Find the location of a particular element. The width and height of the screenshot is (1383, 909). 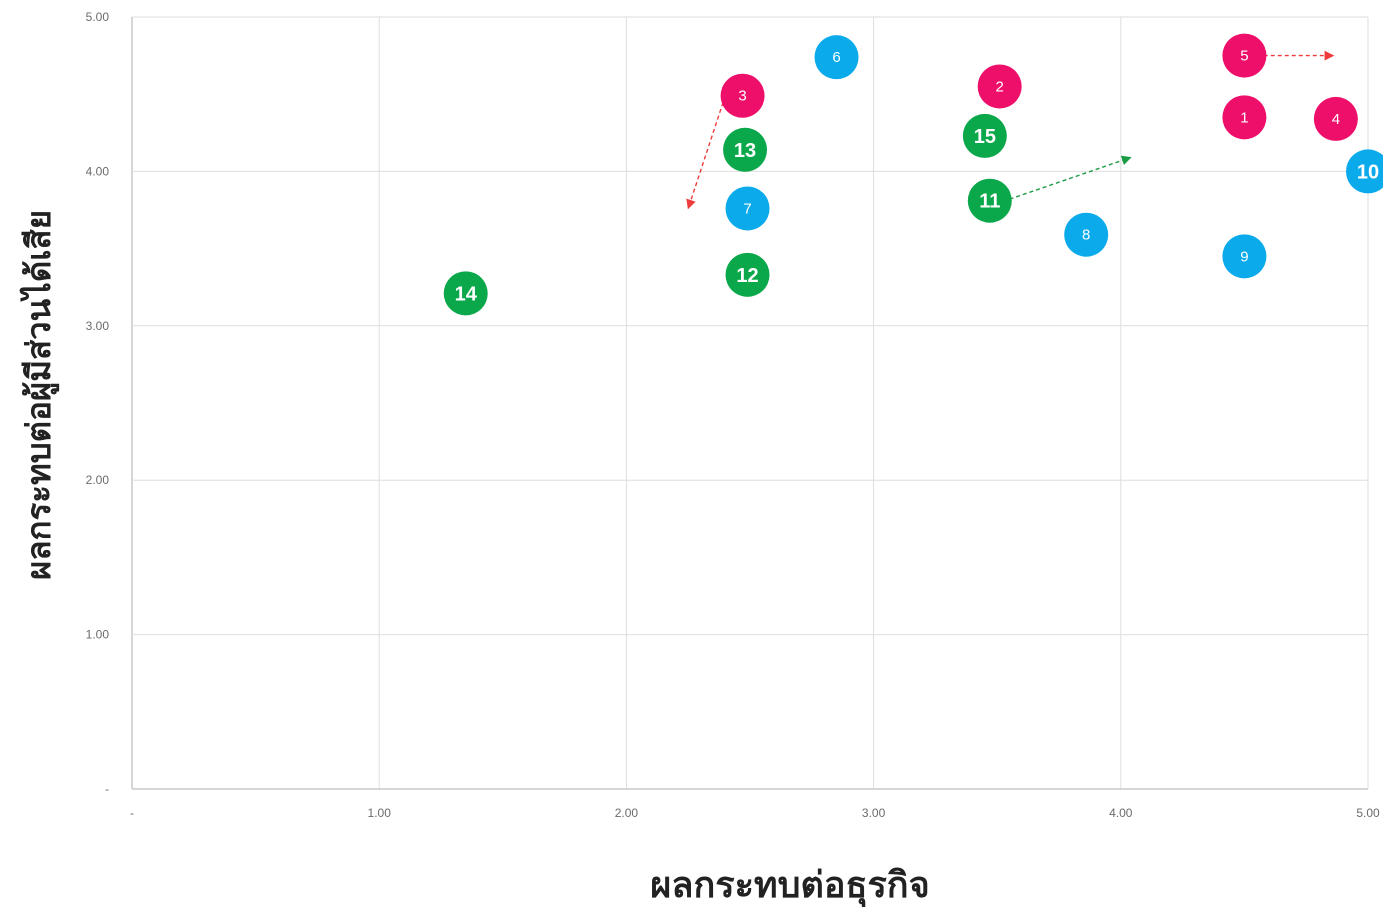

data-point-11: 11 is located at coordinates (989, 200).